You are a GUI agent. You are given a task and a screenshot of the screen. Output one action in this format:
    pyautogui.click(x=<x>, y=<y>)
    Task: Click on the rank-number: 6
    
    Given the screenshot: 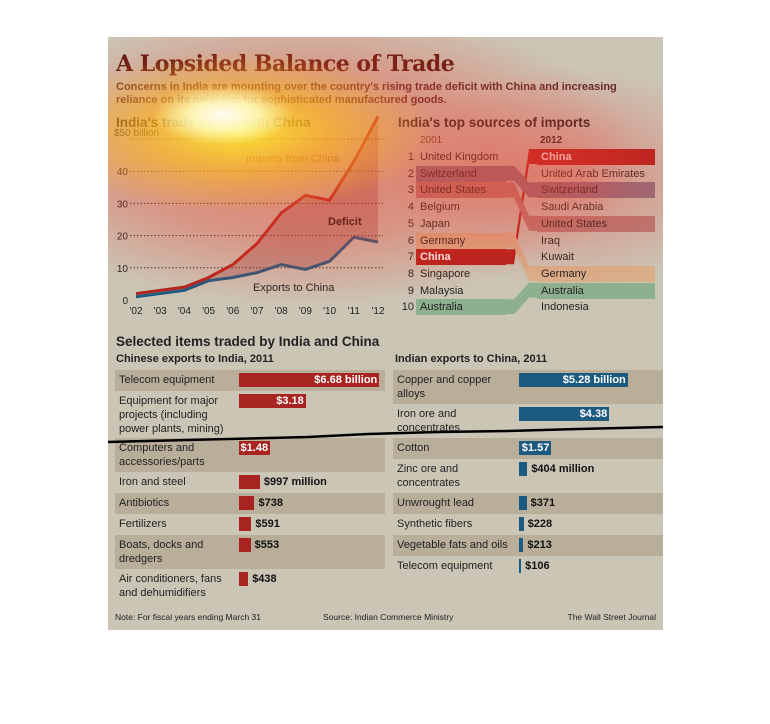 What is the action you would take?
    pyautogui.click(x=410, y=240)
    